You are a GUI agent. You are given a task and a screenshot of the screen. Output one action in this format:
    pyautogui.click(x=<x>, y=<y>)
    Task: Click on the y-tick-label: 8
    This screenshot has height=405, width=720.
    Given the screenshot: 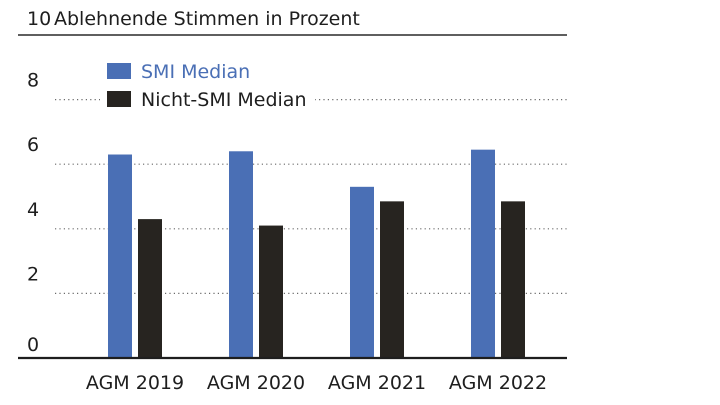 What is the action you would take?
    pyautogui.click(x=33, y=81)
    